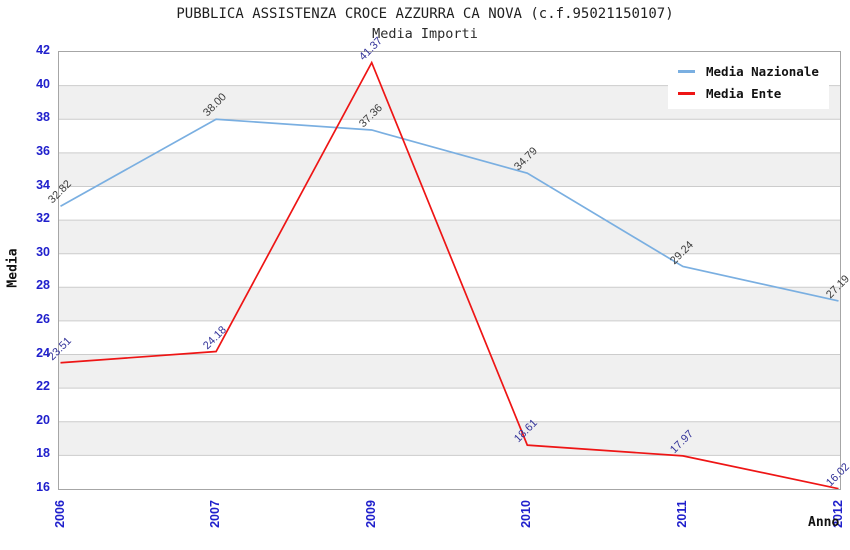  What do you see at coordinates (43, 318) in the screenshot?
I see `y-tick-label: 26` at bounding box center [43, 318].